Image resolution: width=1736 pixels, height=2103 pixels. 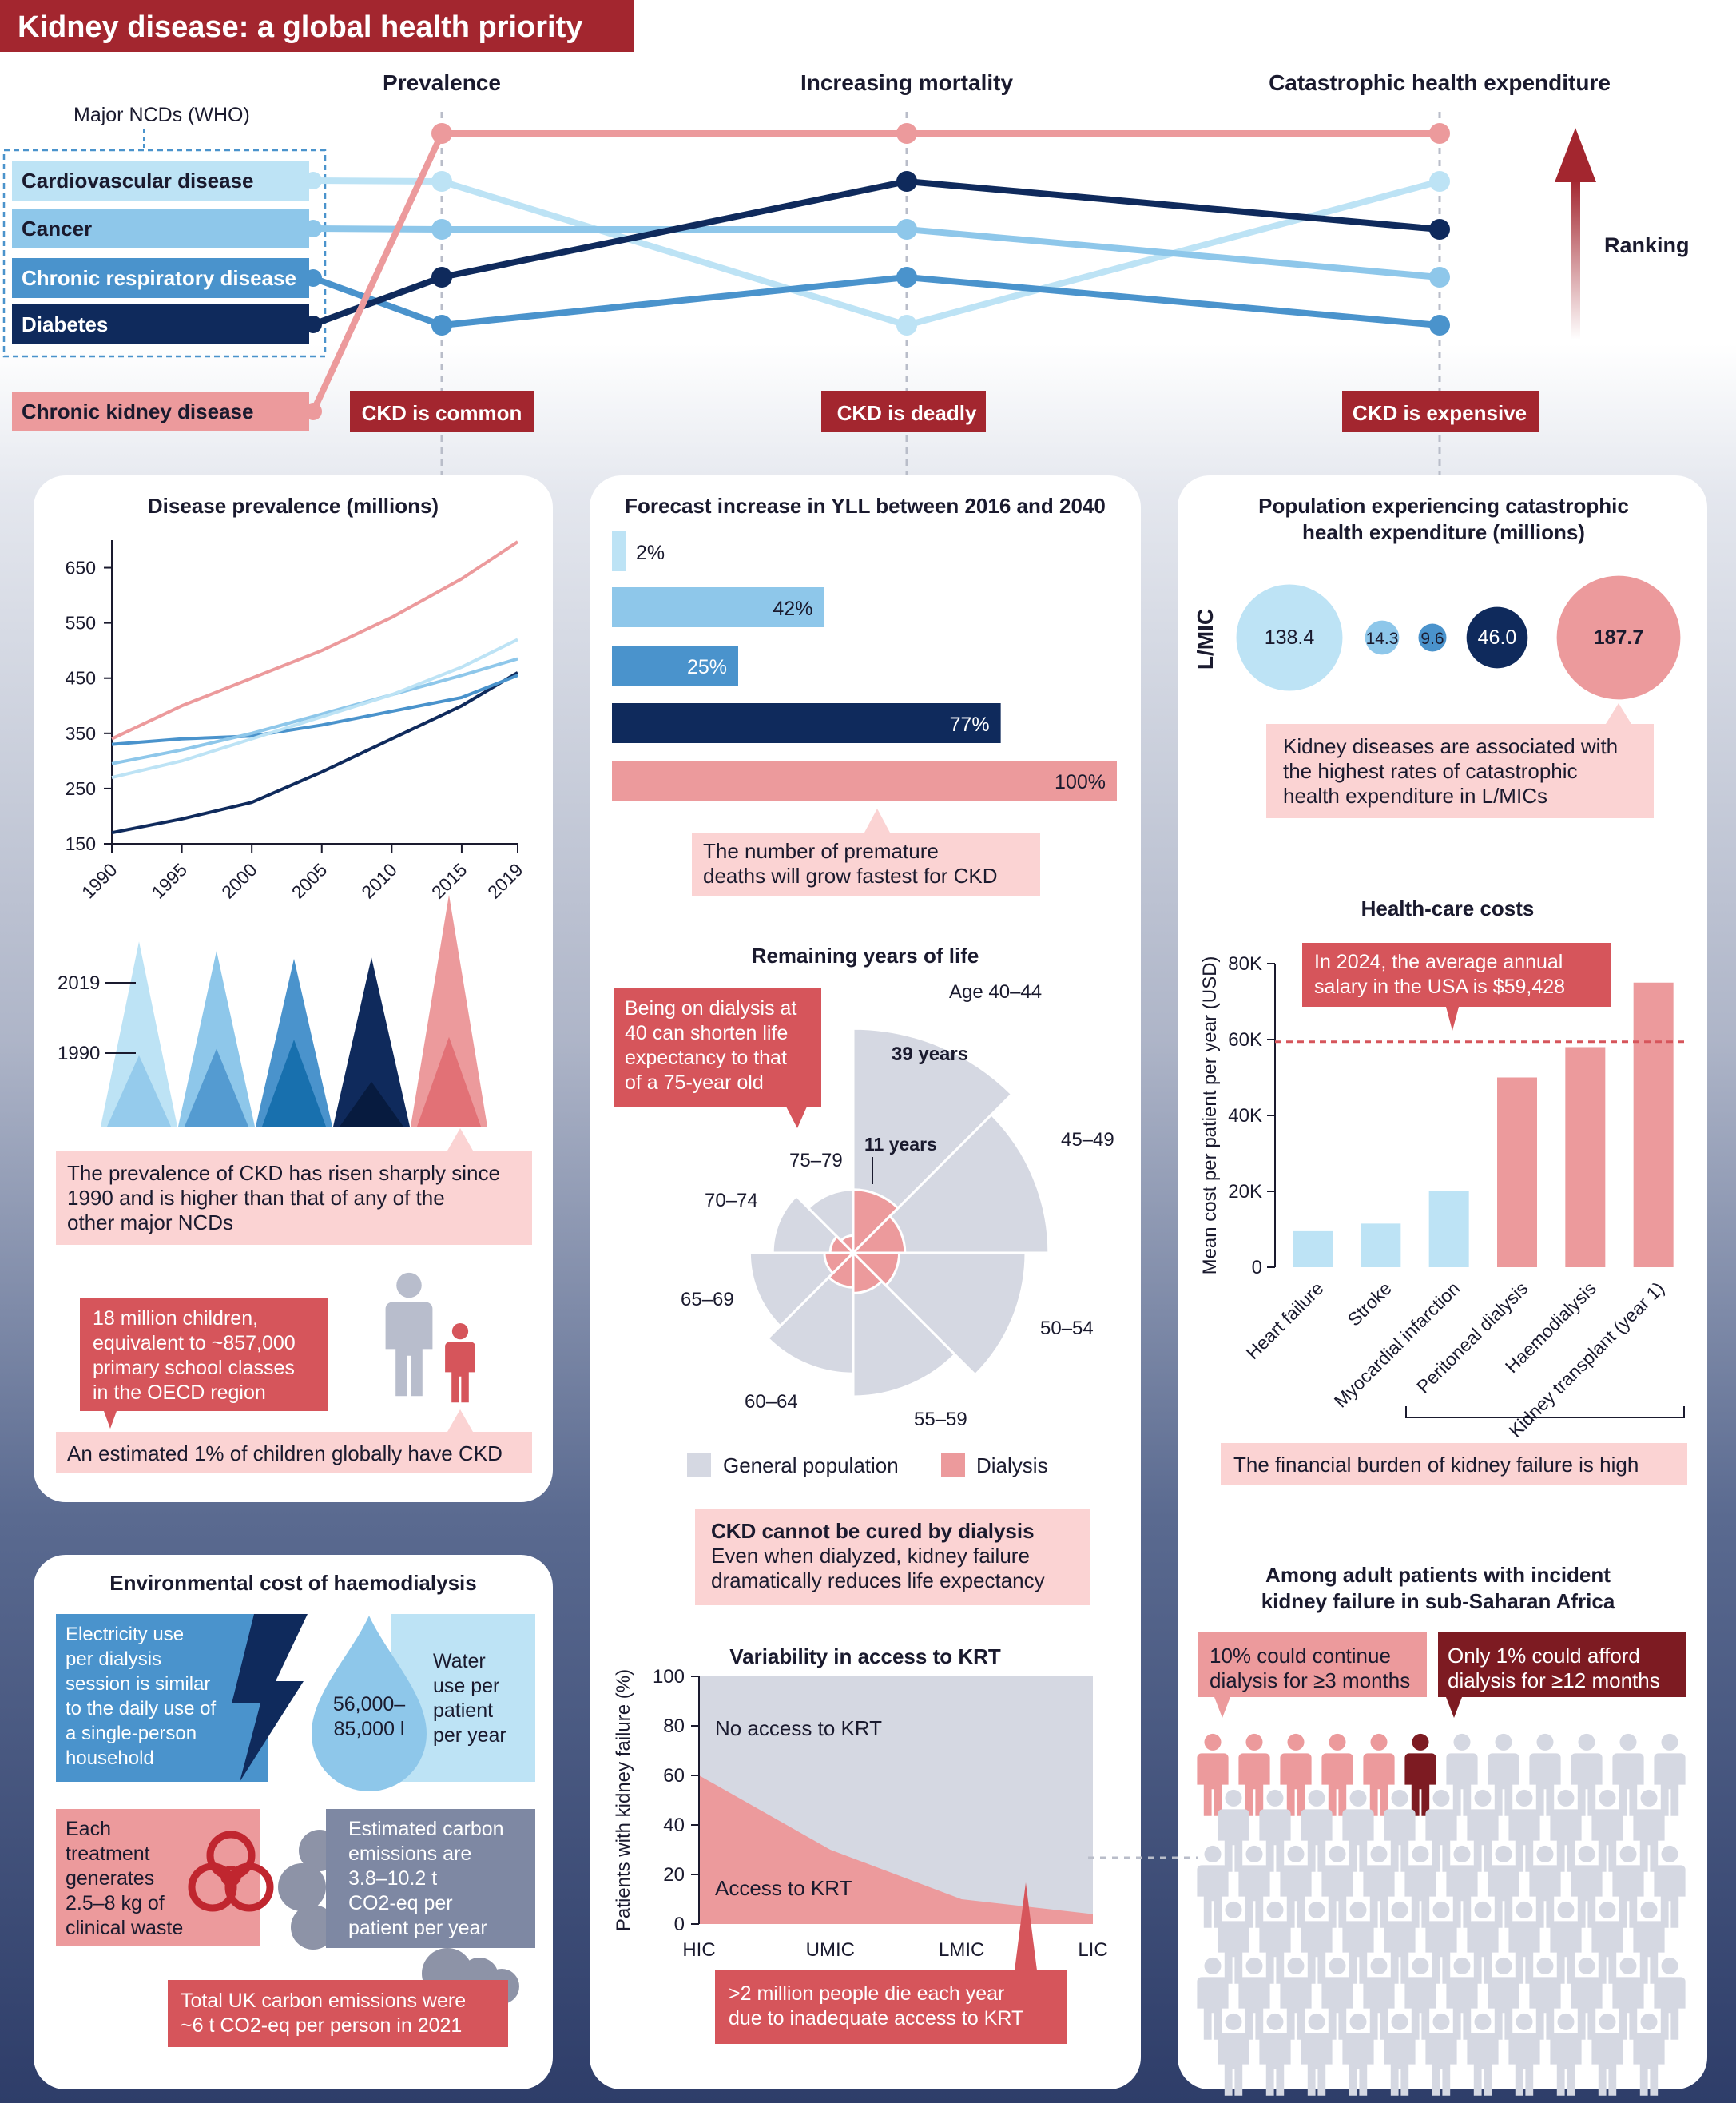 I want to click on electricity-line: session is similar, so click(x=138, y=1684).